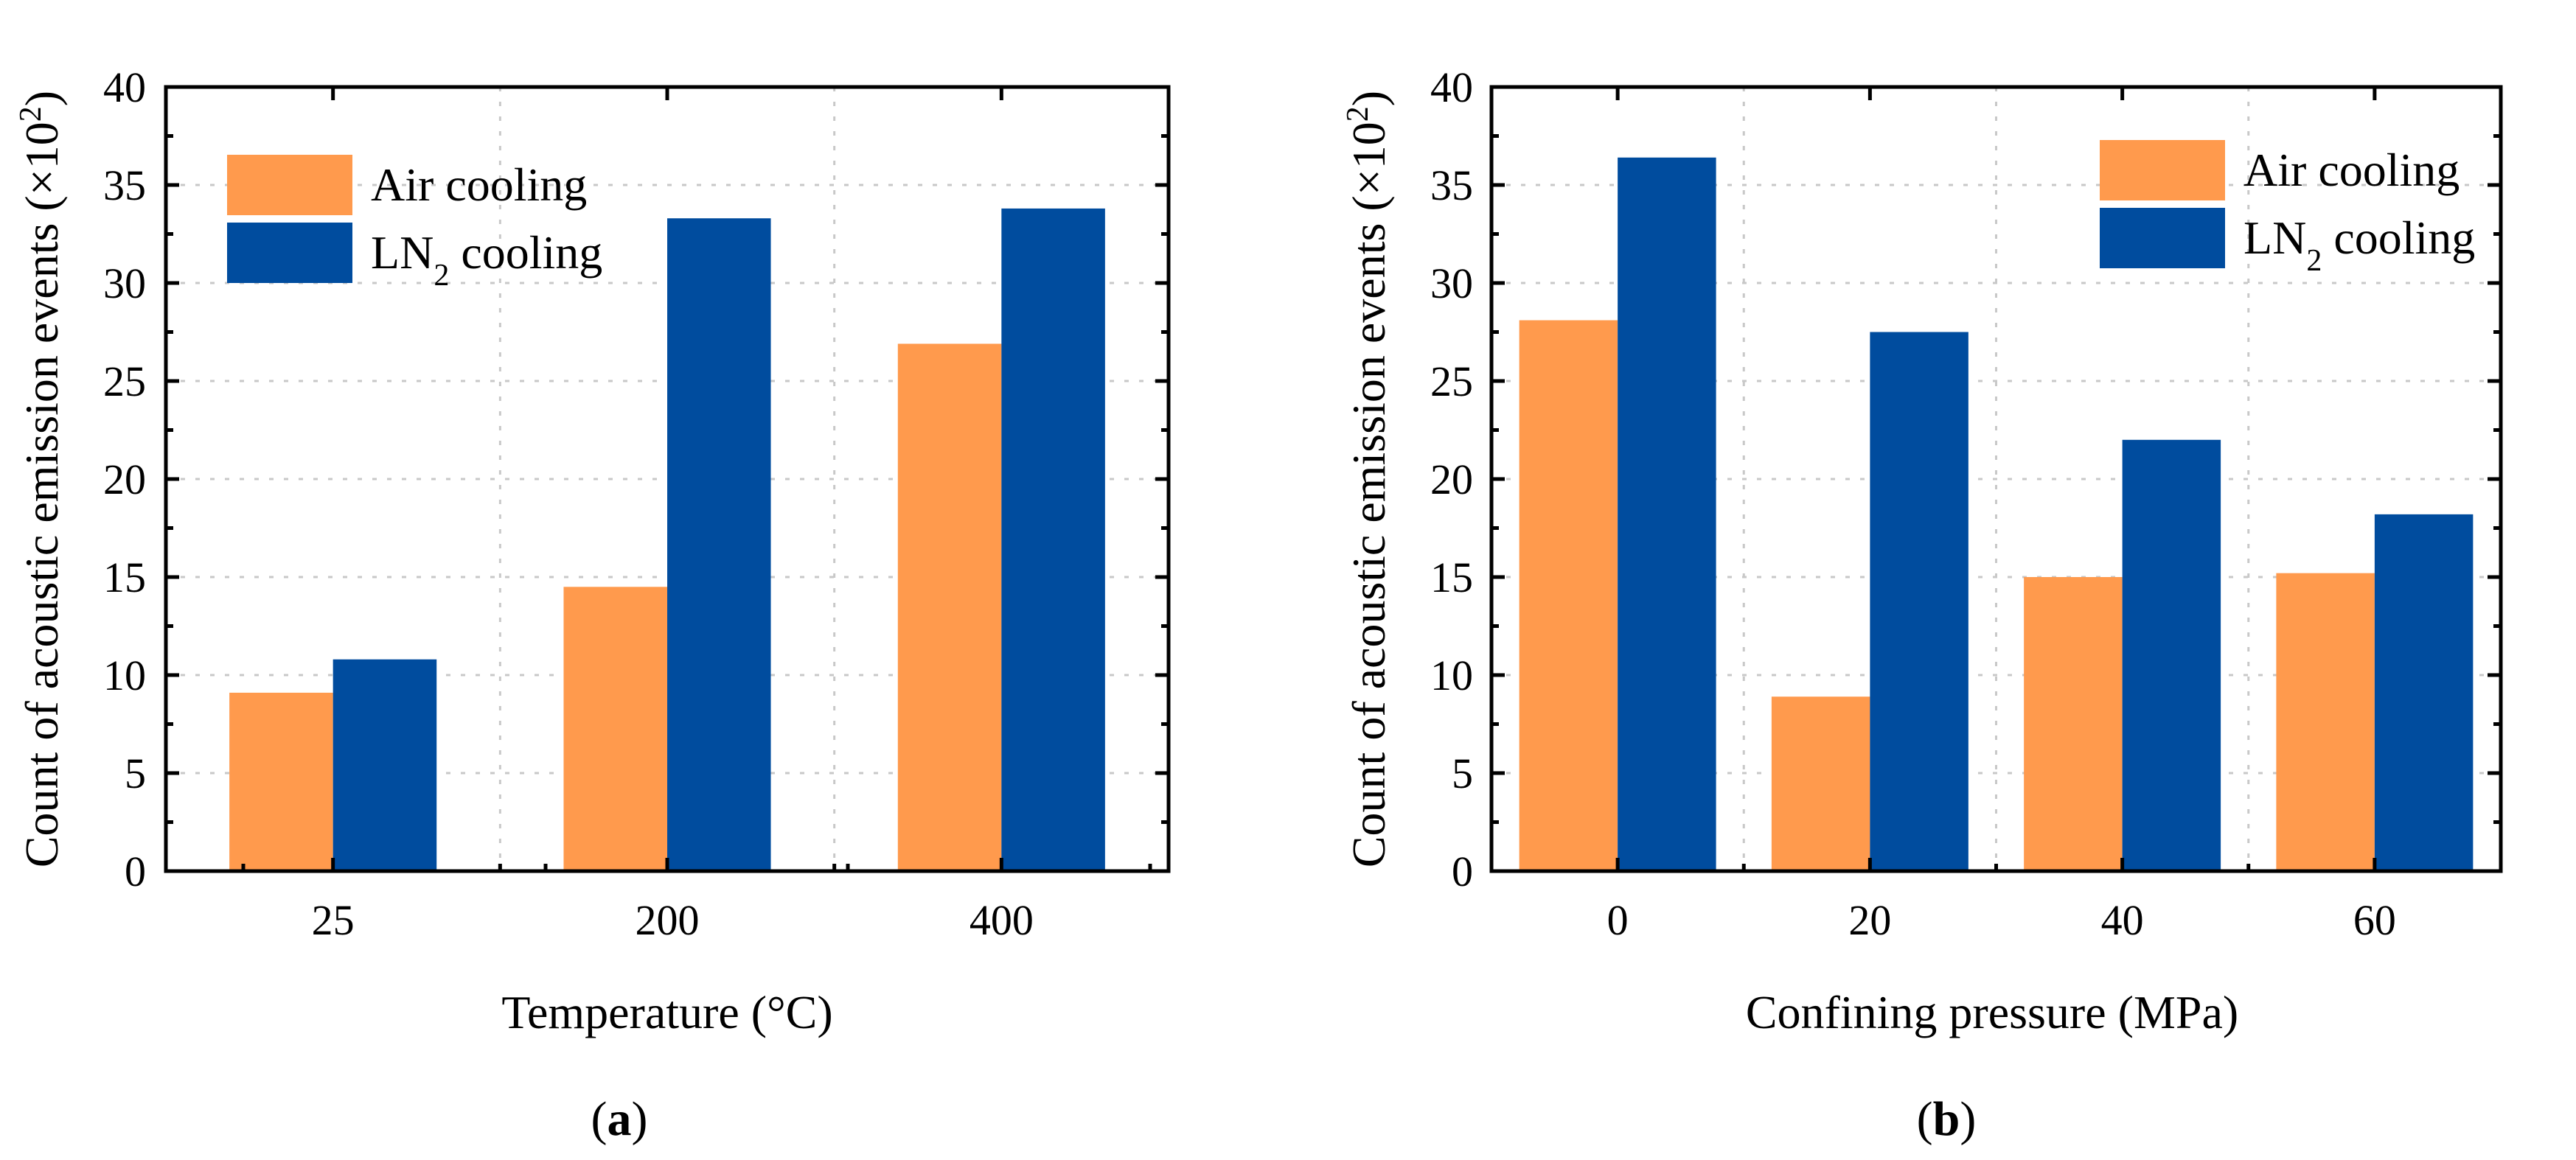 Image resolution: width=2576 pixels, height=1160 pixels. Describe the element at coordinates (1947, 1119) in the screenshot. I see `panel-label: (b)` at that location.